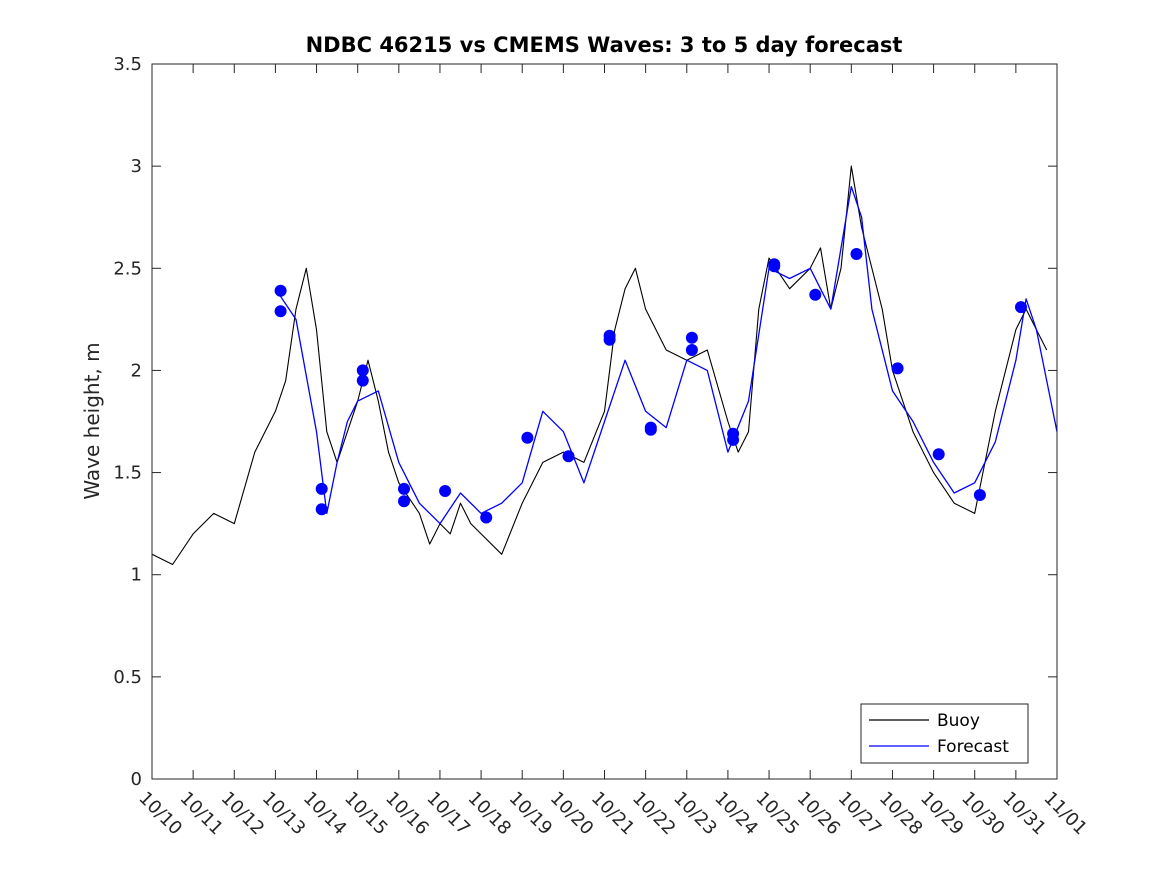 This screenshot has width=1167, height=880. I want to click on legend: Buoy Forecast, so click(944, 733).